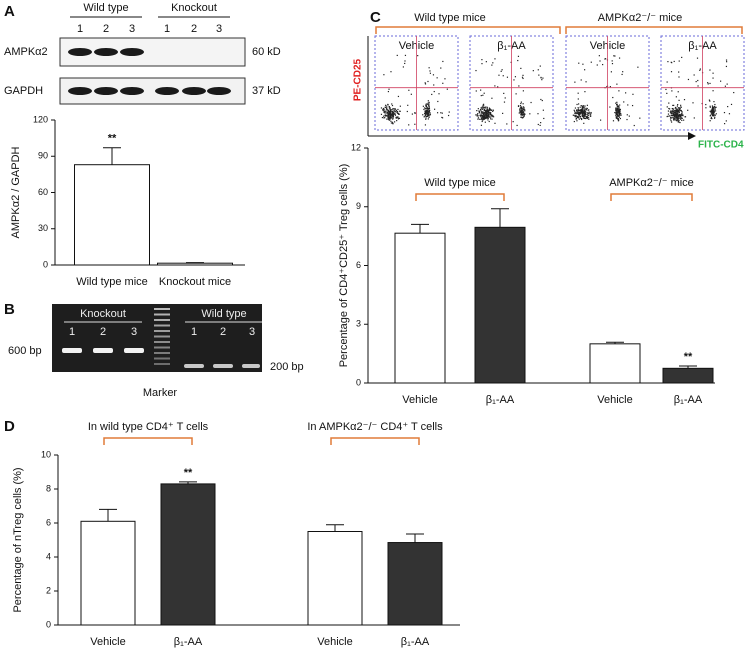 The image size is (746, 660). I want to click on group-bracket, so click(460, 197).